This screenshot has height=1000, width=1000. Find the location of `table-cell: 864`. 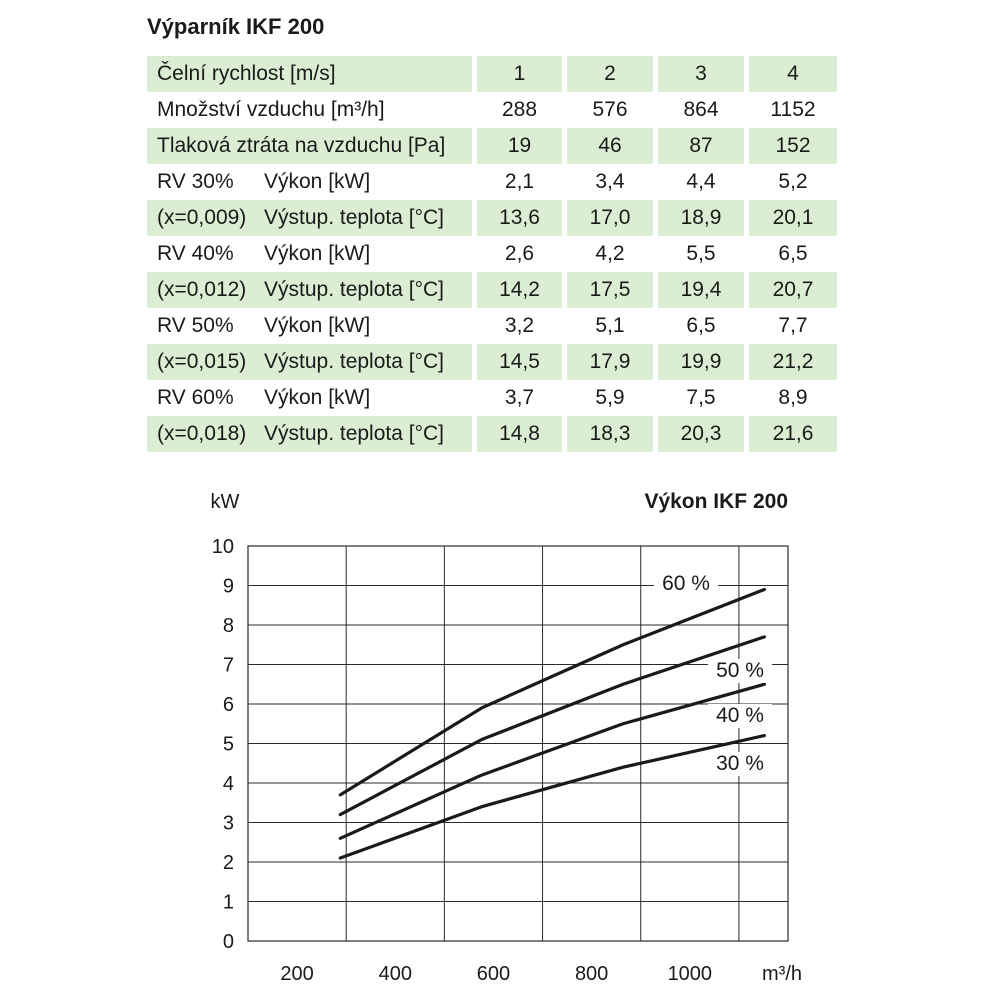

table-cell: 864 is located at coordinates (701, 109).